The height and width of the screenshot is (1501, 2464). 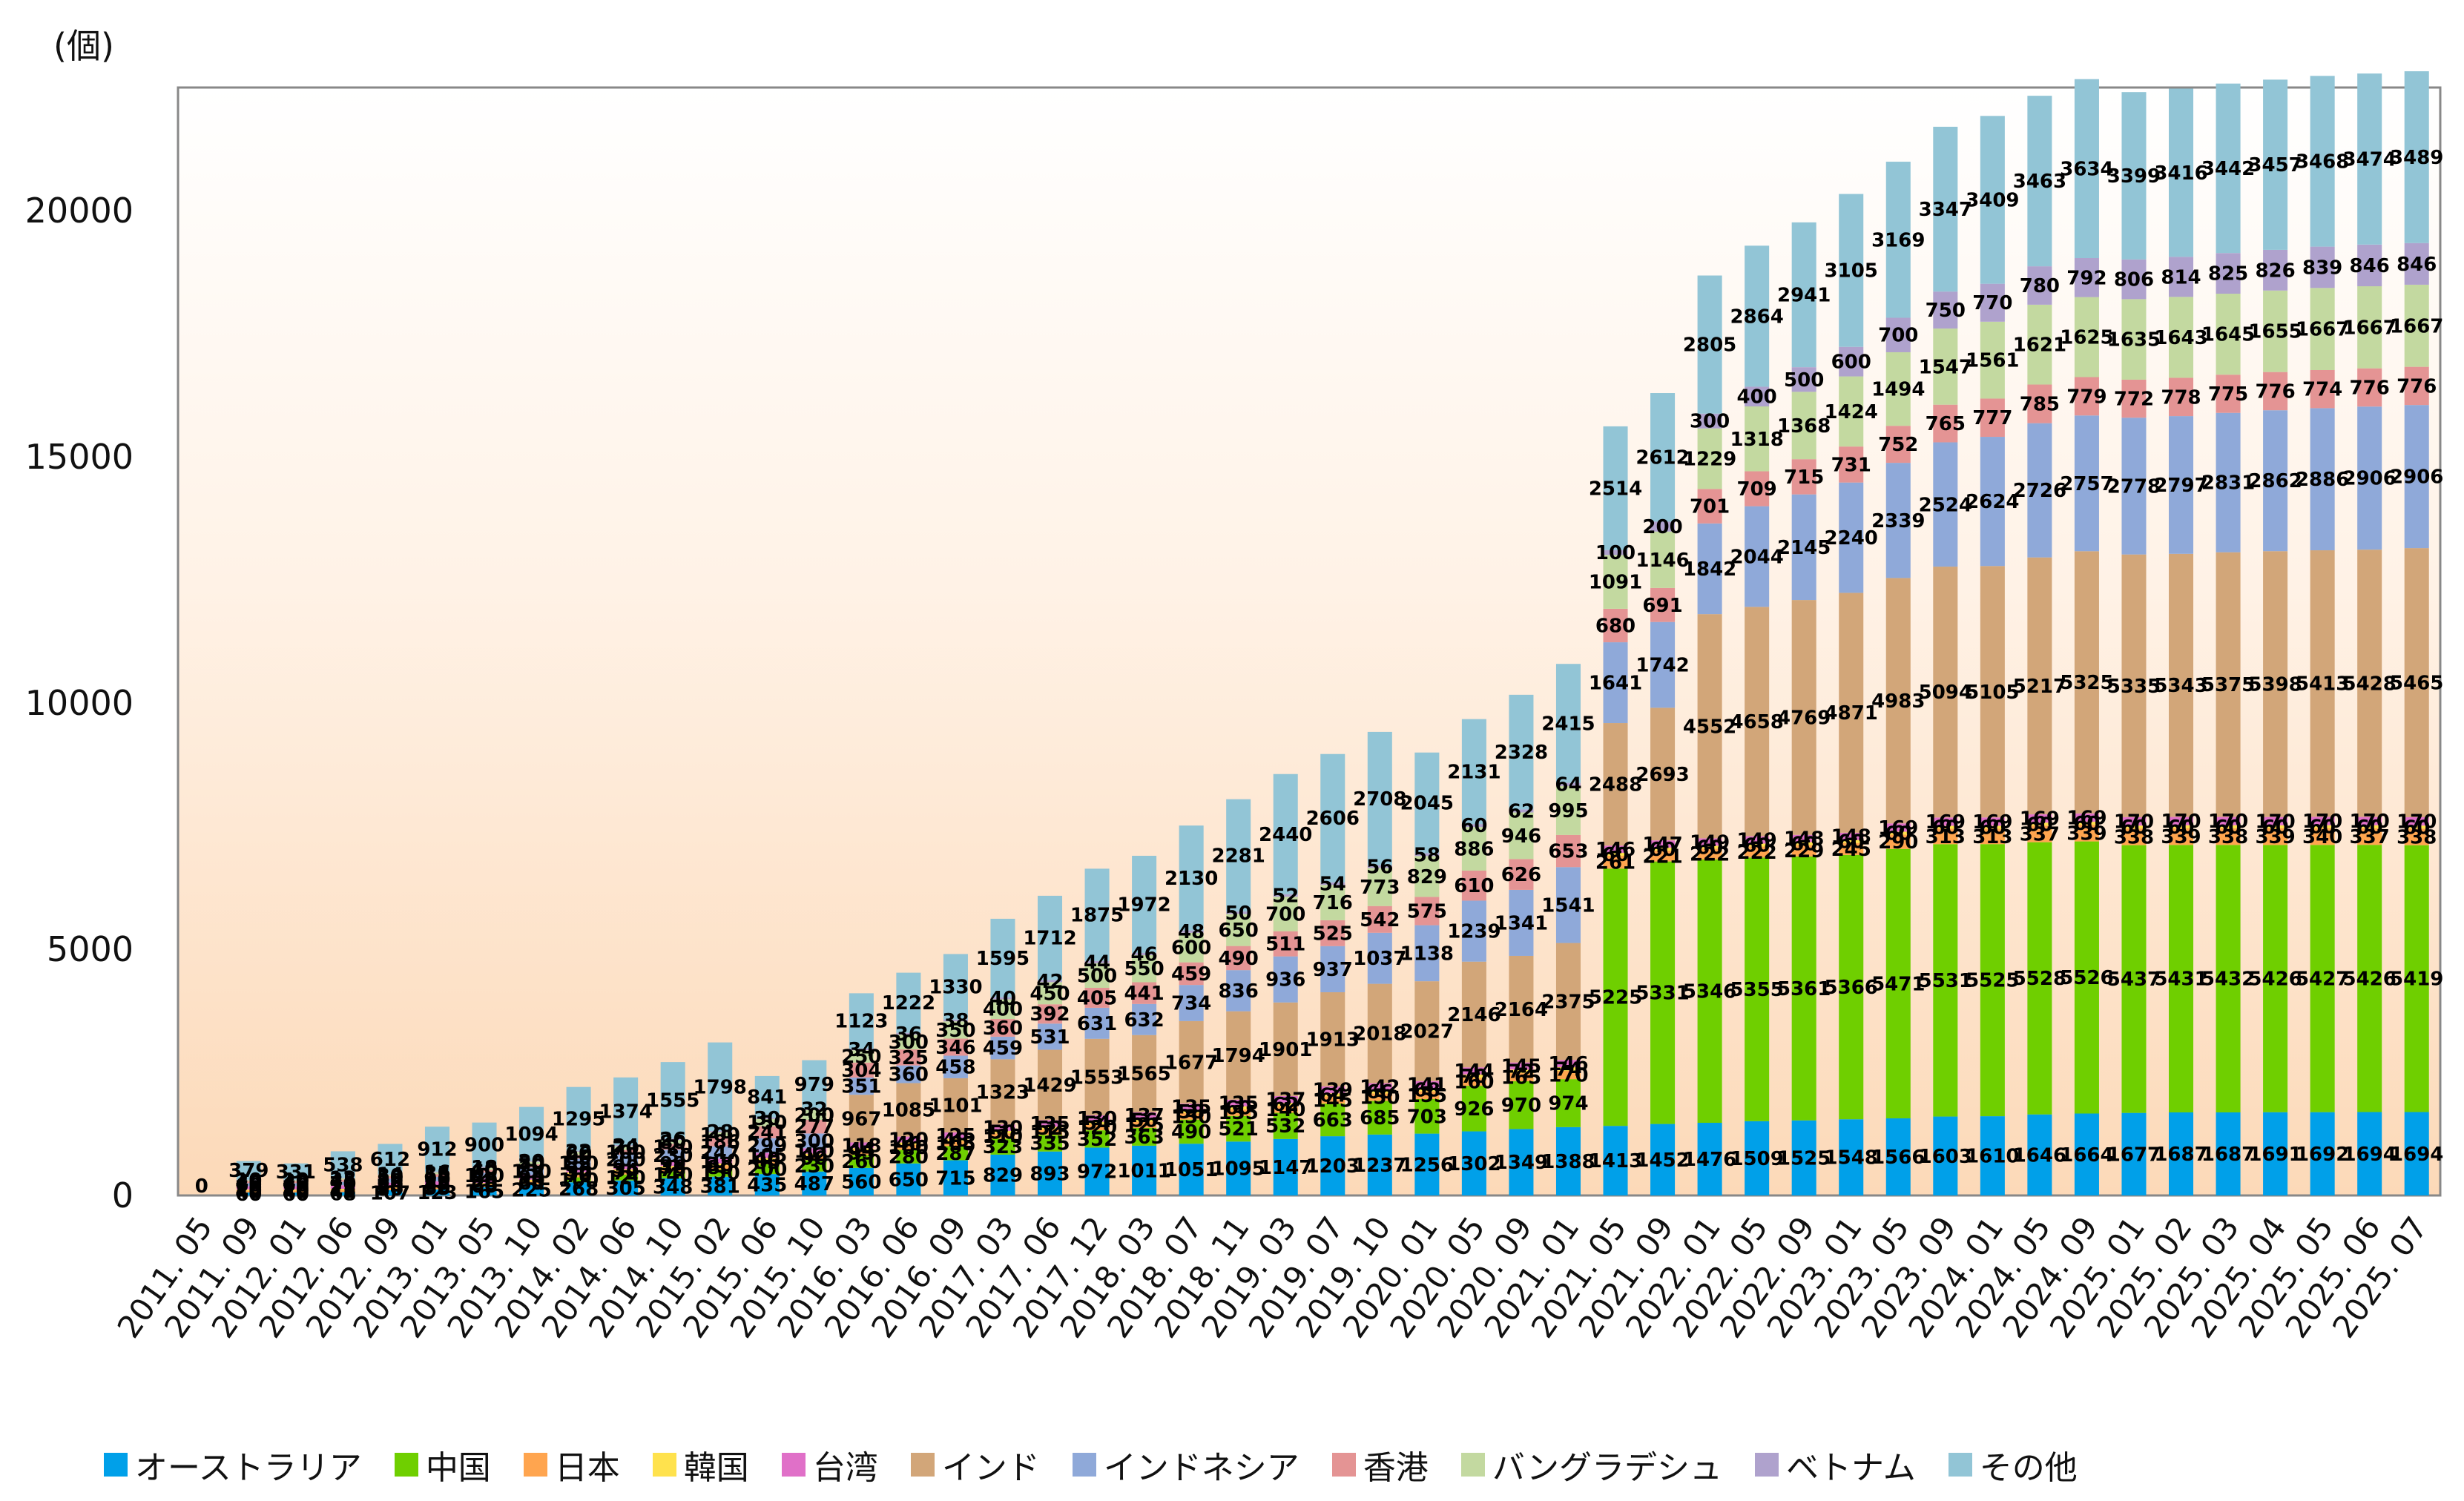 What do you see at coordinates (437, 1180) in the screenshot?
I see `data-label: 90` at bounding box center [437, 1180].